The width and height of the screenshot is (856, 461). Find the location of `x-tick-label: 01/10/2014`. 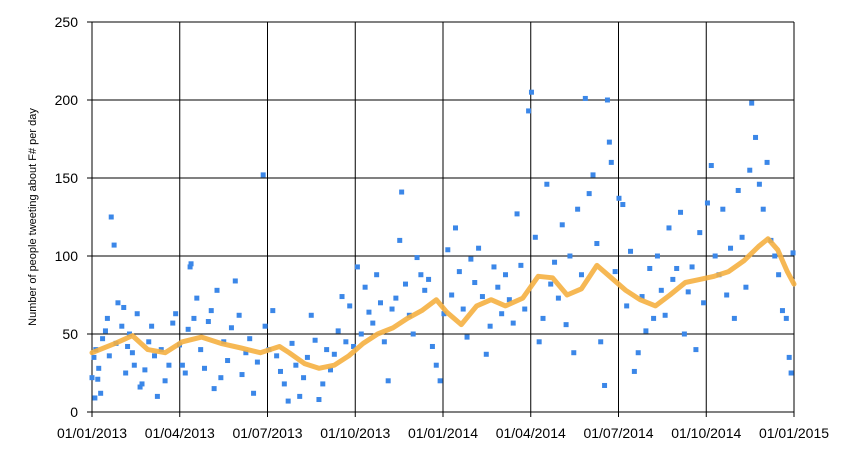

x-tick-label: 01/10/2014 is located at coordinates (706, 433).